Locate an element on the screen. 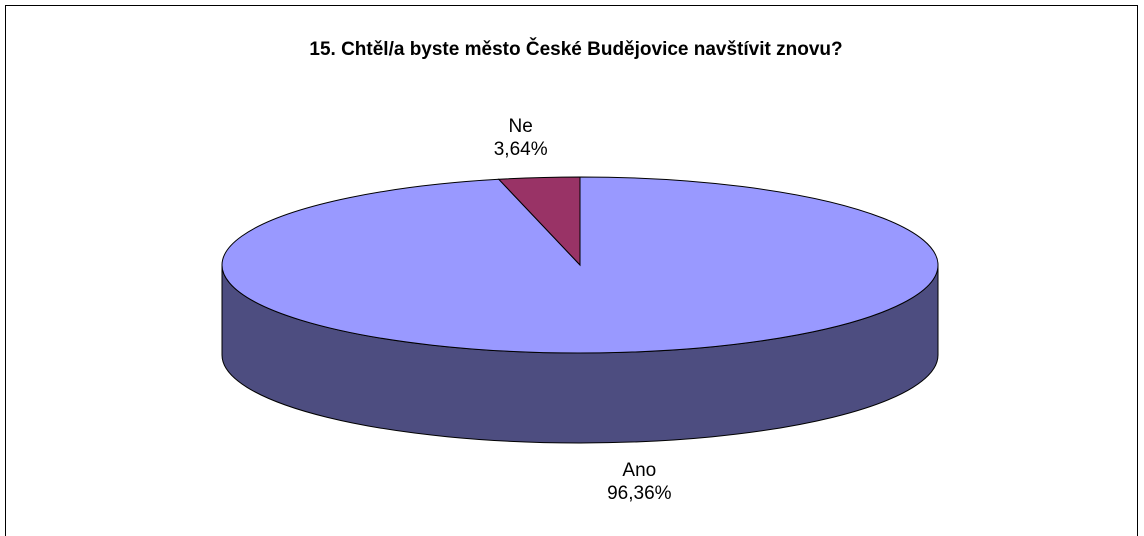 This screenshot has width=1144, height=536. pie-slice is located at coordinates (539, 221).